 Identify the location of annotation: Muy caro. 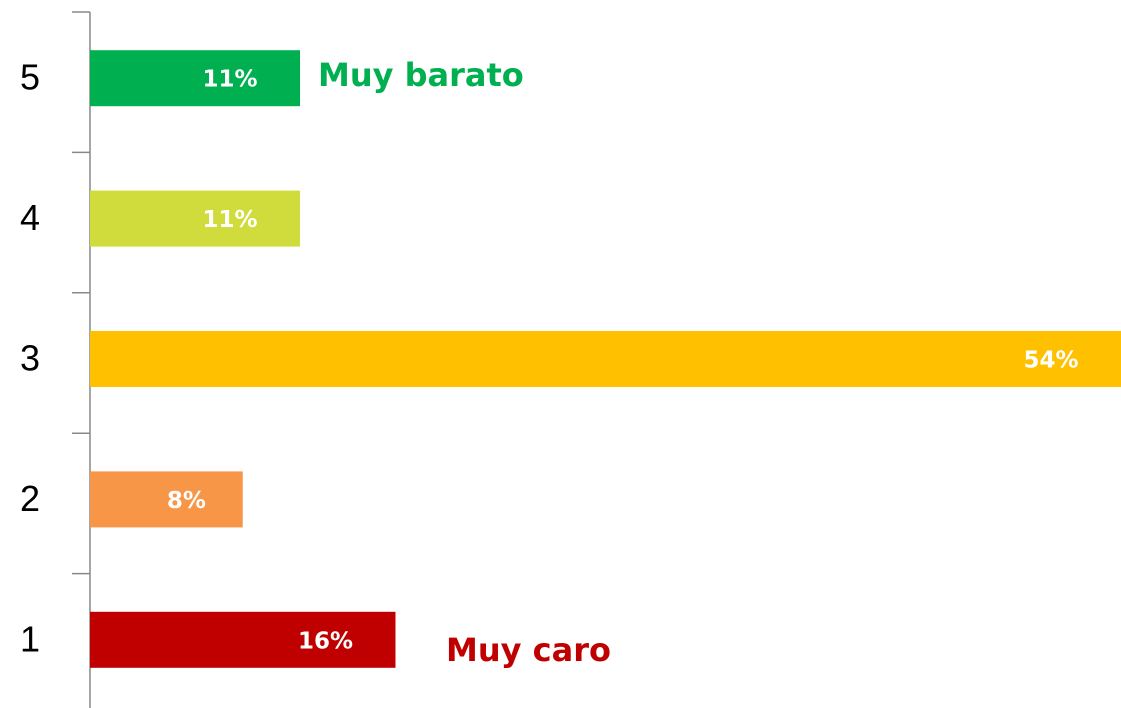
(528, 650).